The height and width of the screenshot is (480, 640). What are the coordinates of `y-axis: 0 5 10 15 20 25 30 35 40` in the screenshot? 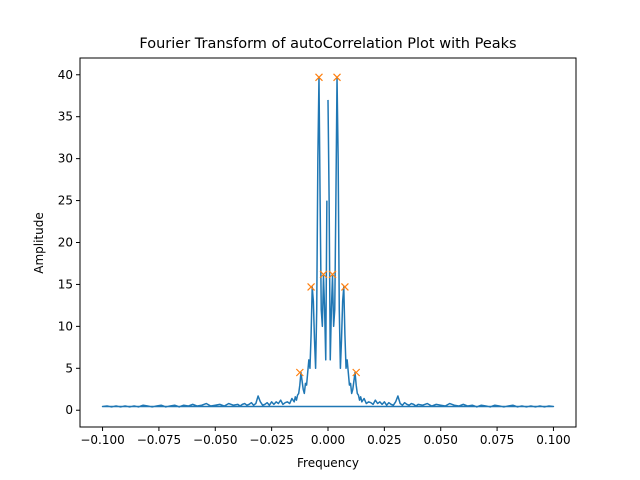 It's located at (69, 242).